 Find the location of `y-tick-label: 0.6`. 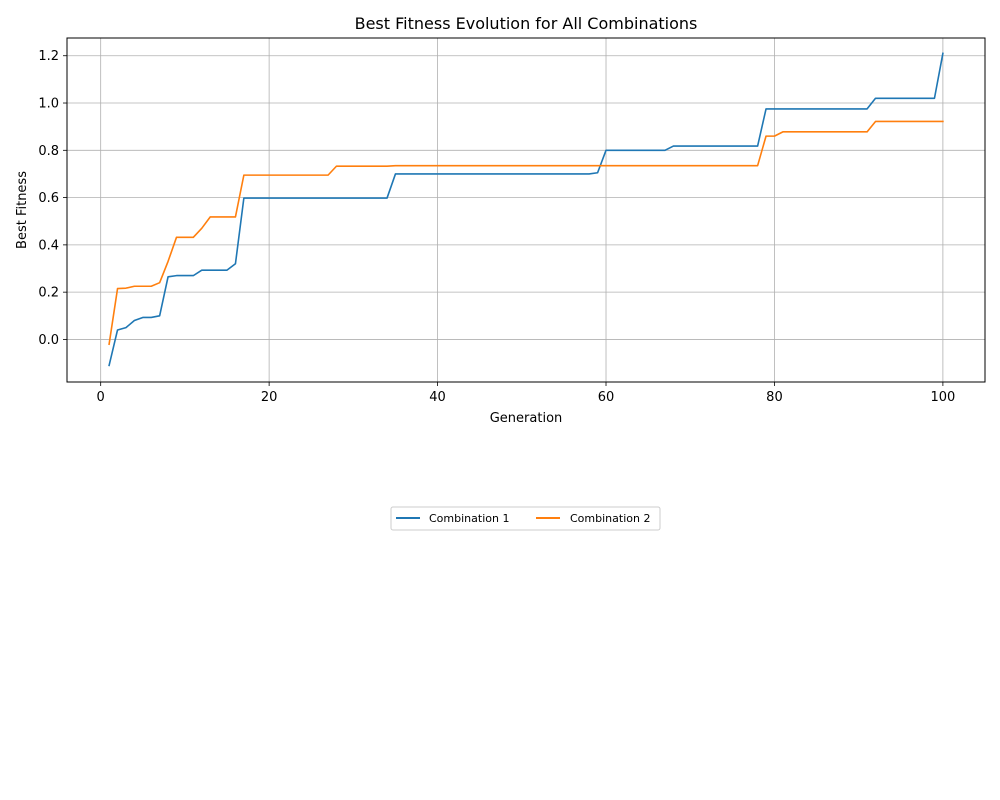

y-tick-label: 0.6 is located at coordinates (48, 198).